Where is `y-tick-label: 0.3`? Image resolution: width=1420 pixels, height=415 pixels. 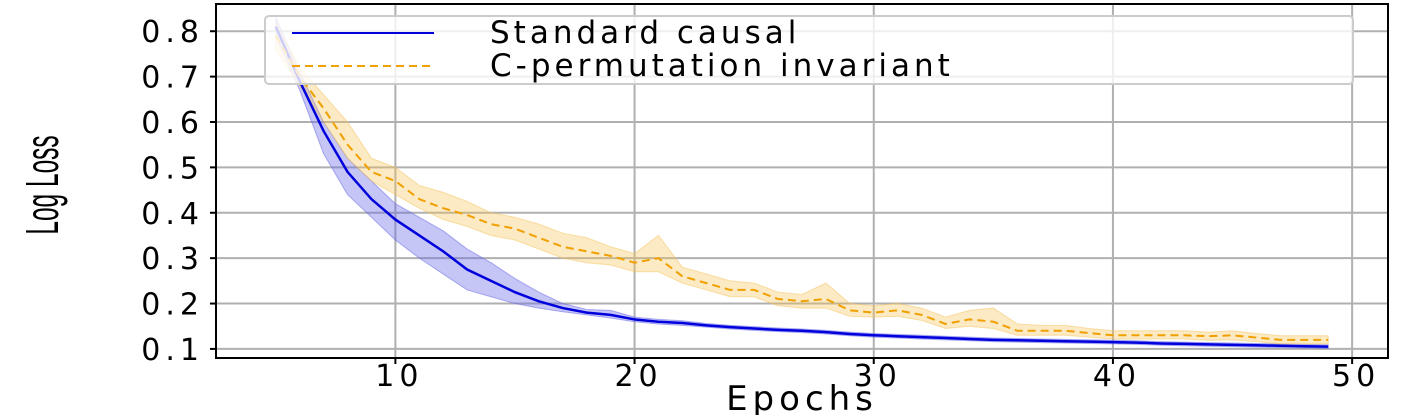 y-tick-label: 0.3 is located at coordinates (172, 259).